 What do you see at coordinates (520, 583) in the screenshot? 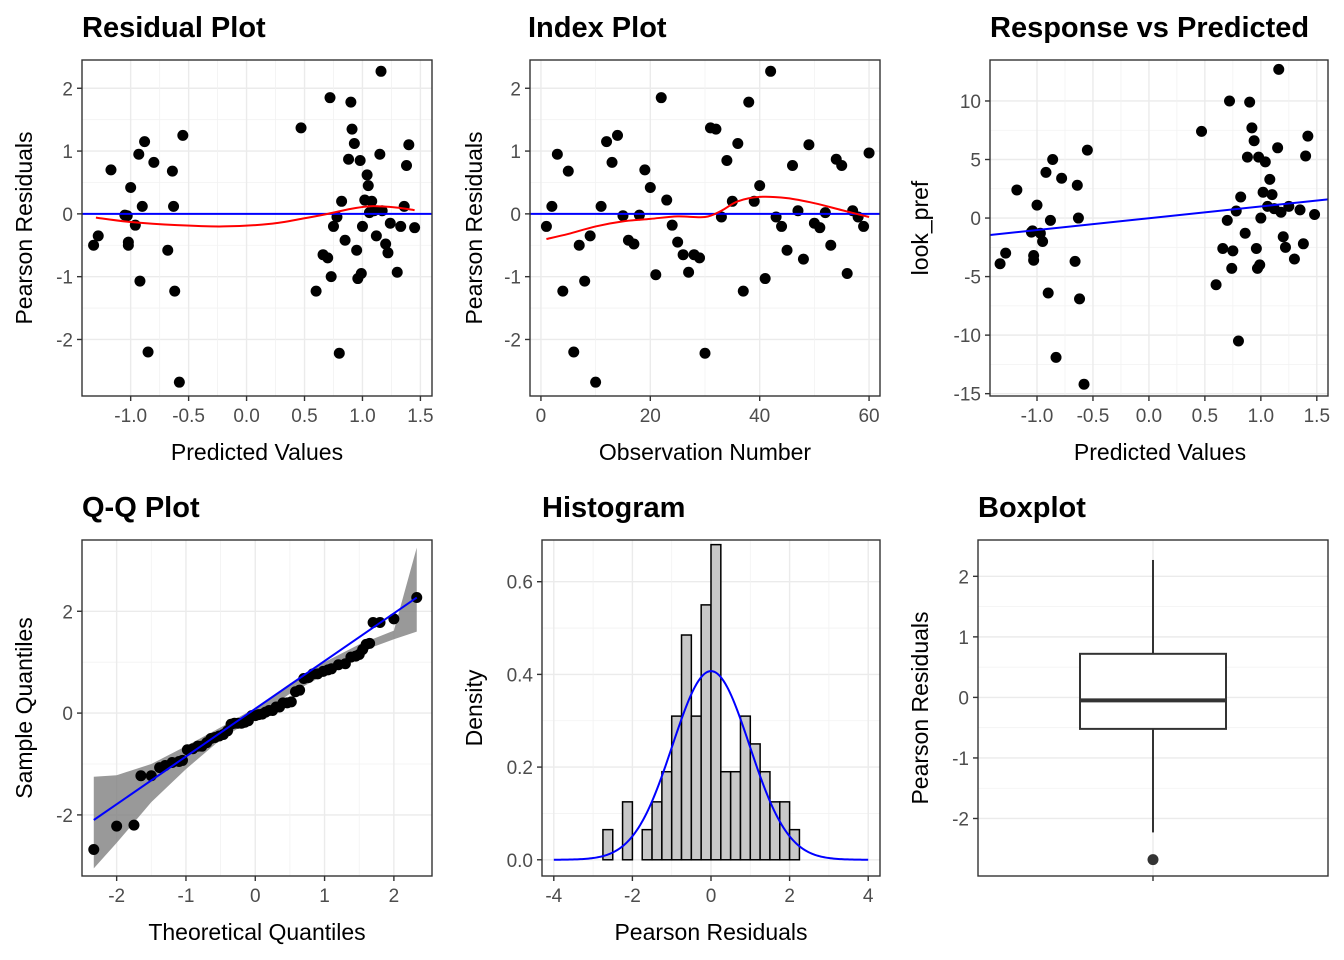
I see `y-tick-label: 0.6` at bounding box center [520, 583].